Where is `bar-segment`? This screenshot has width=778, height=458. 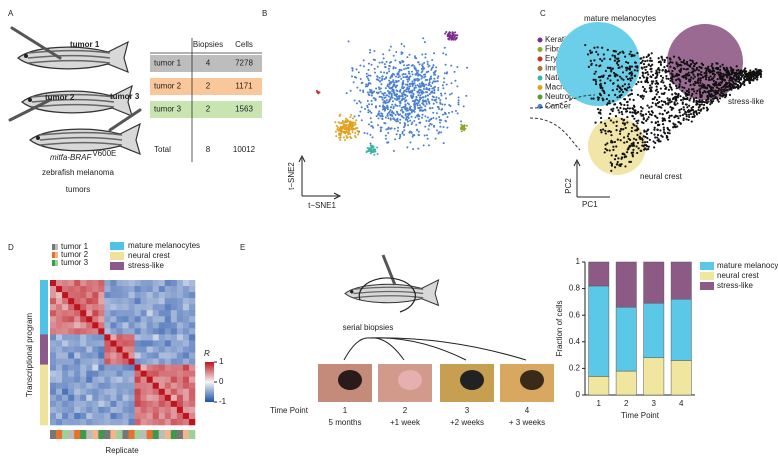 bar-segment is located at coordinates (626, 284).